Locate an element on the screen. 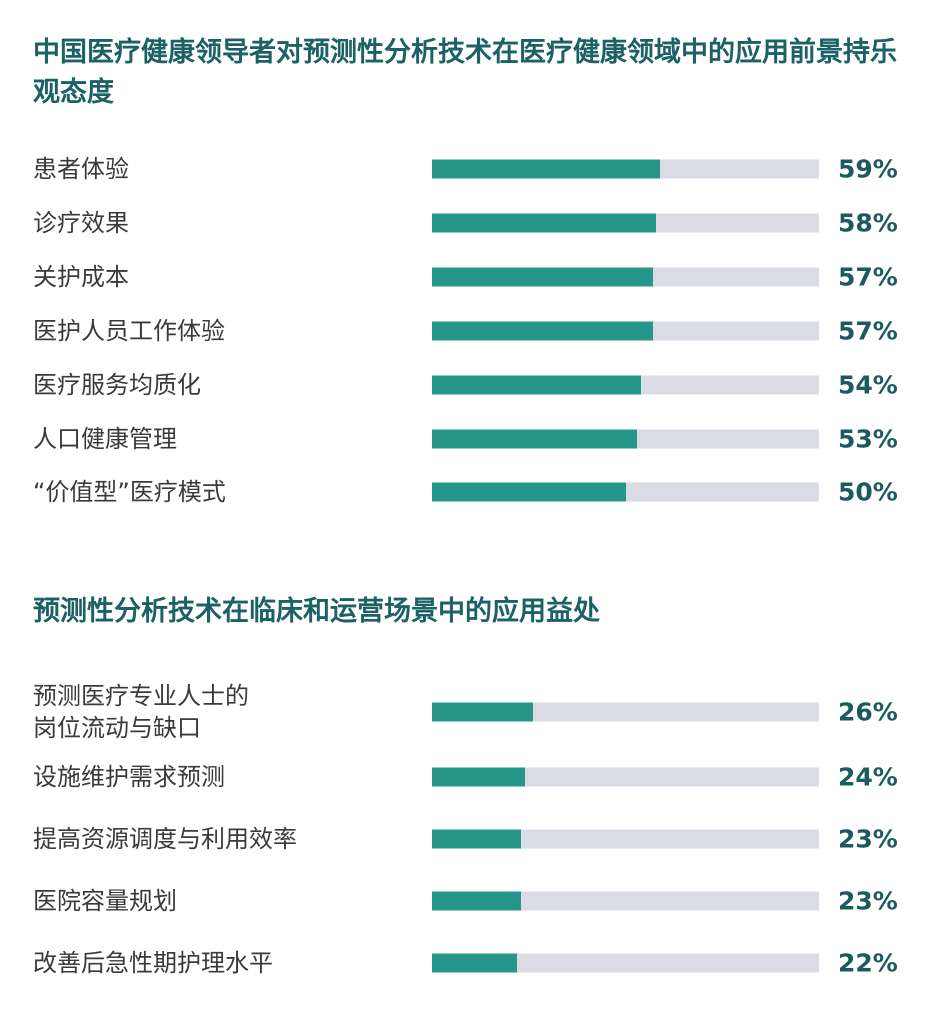  category-label: 诊疗效果 is located at coordinates (81, 223).